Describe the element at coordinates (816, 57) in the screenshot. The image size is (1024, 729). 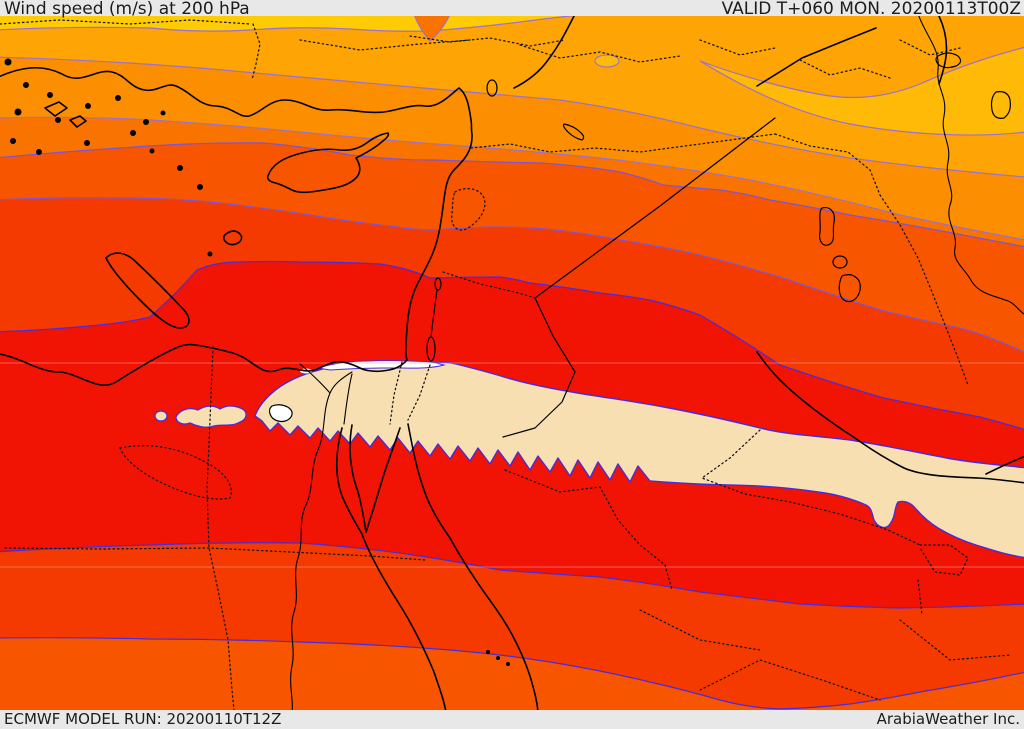
I see `coastline-caucasus` at that location.